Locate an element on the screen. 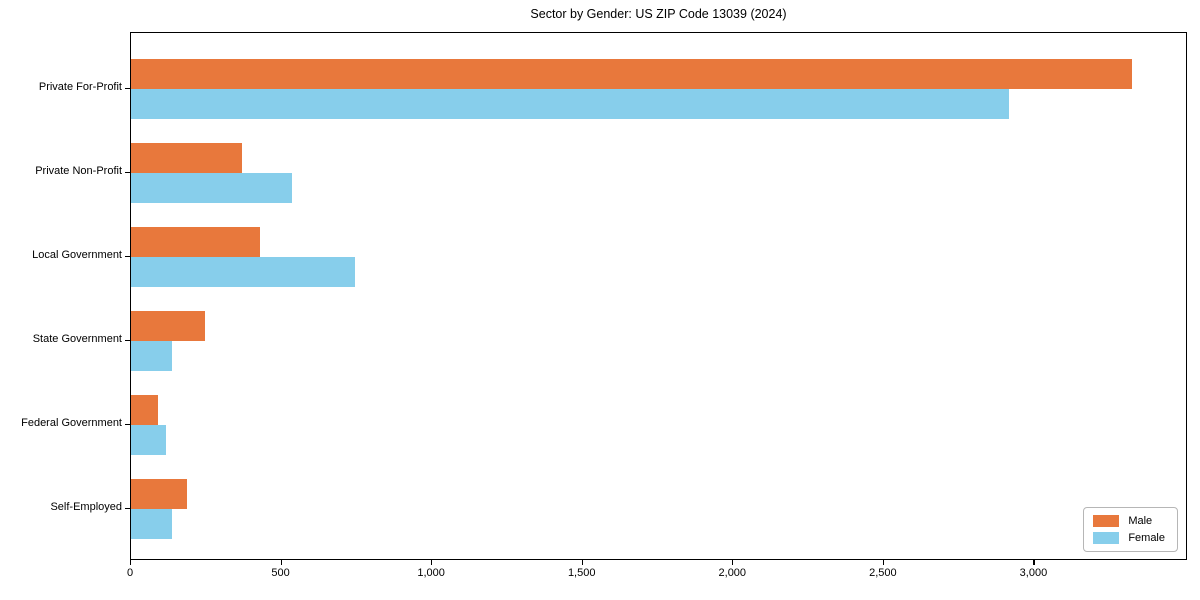  legend-label: Female is located at coordinates (1146, 538).